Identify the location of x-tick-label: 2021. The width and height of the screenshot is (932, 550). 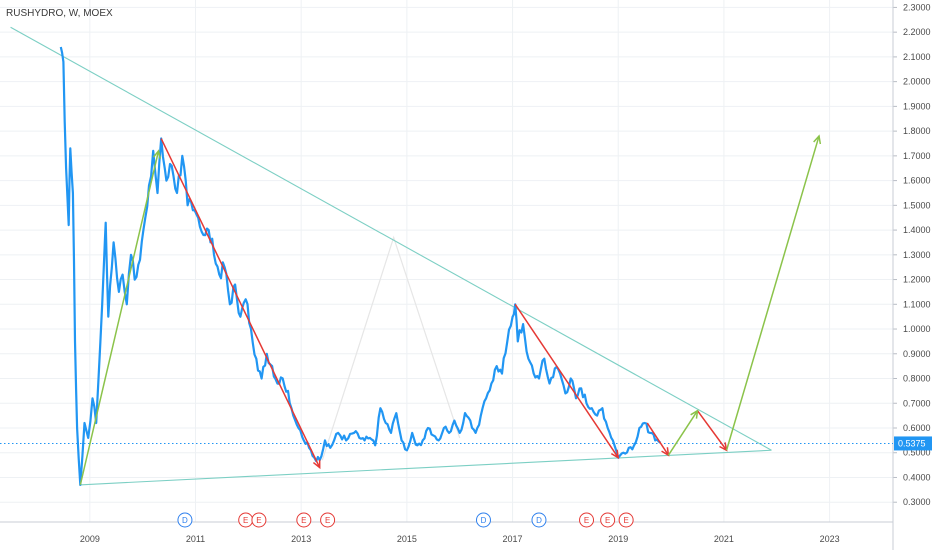
(724, 539).